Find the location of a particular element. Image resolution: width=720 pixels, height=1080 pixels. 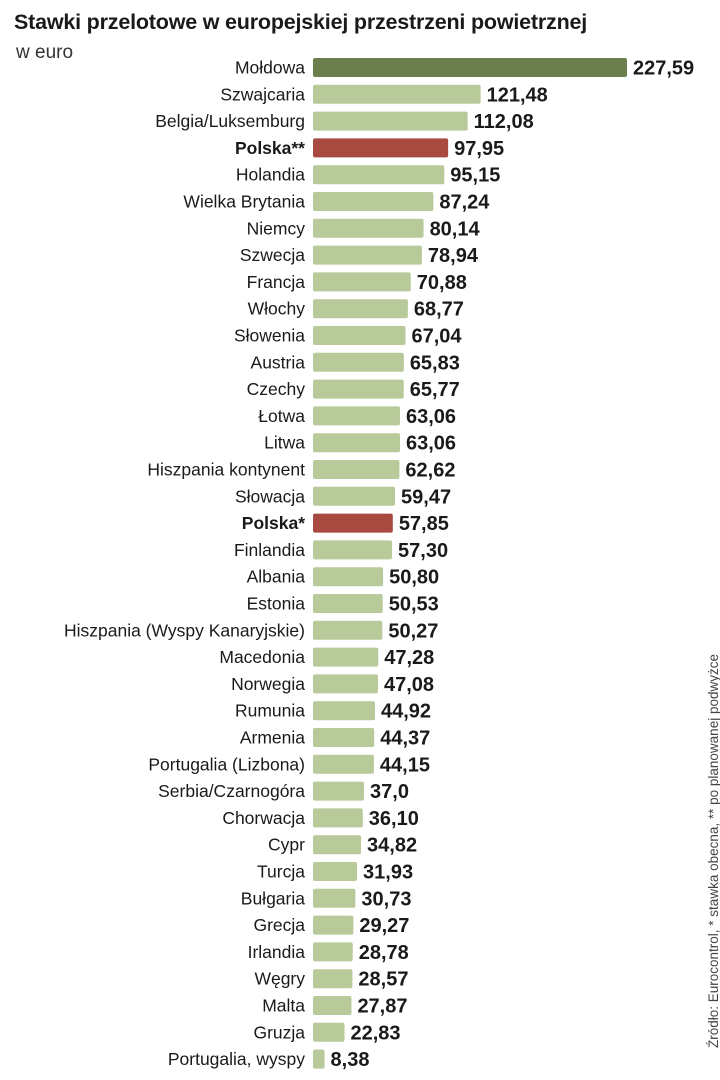

value-label: 28,57 is located at coordinates (383, 980).